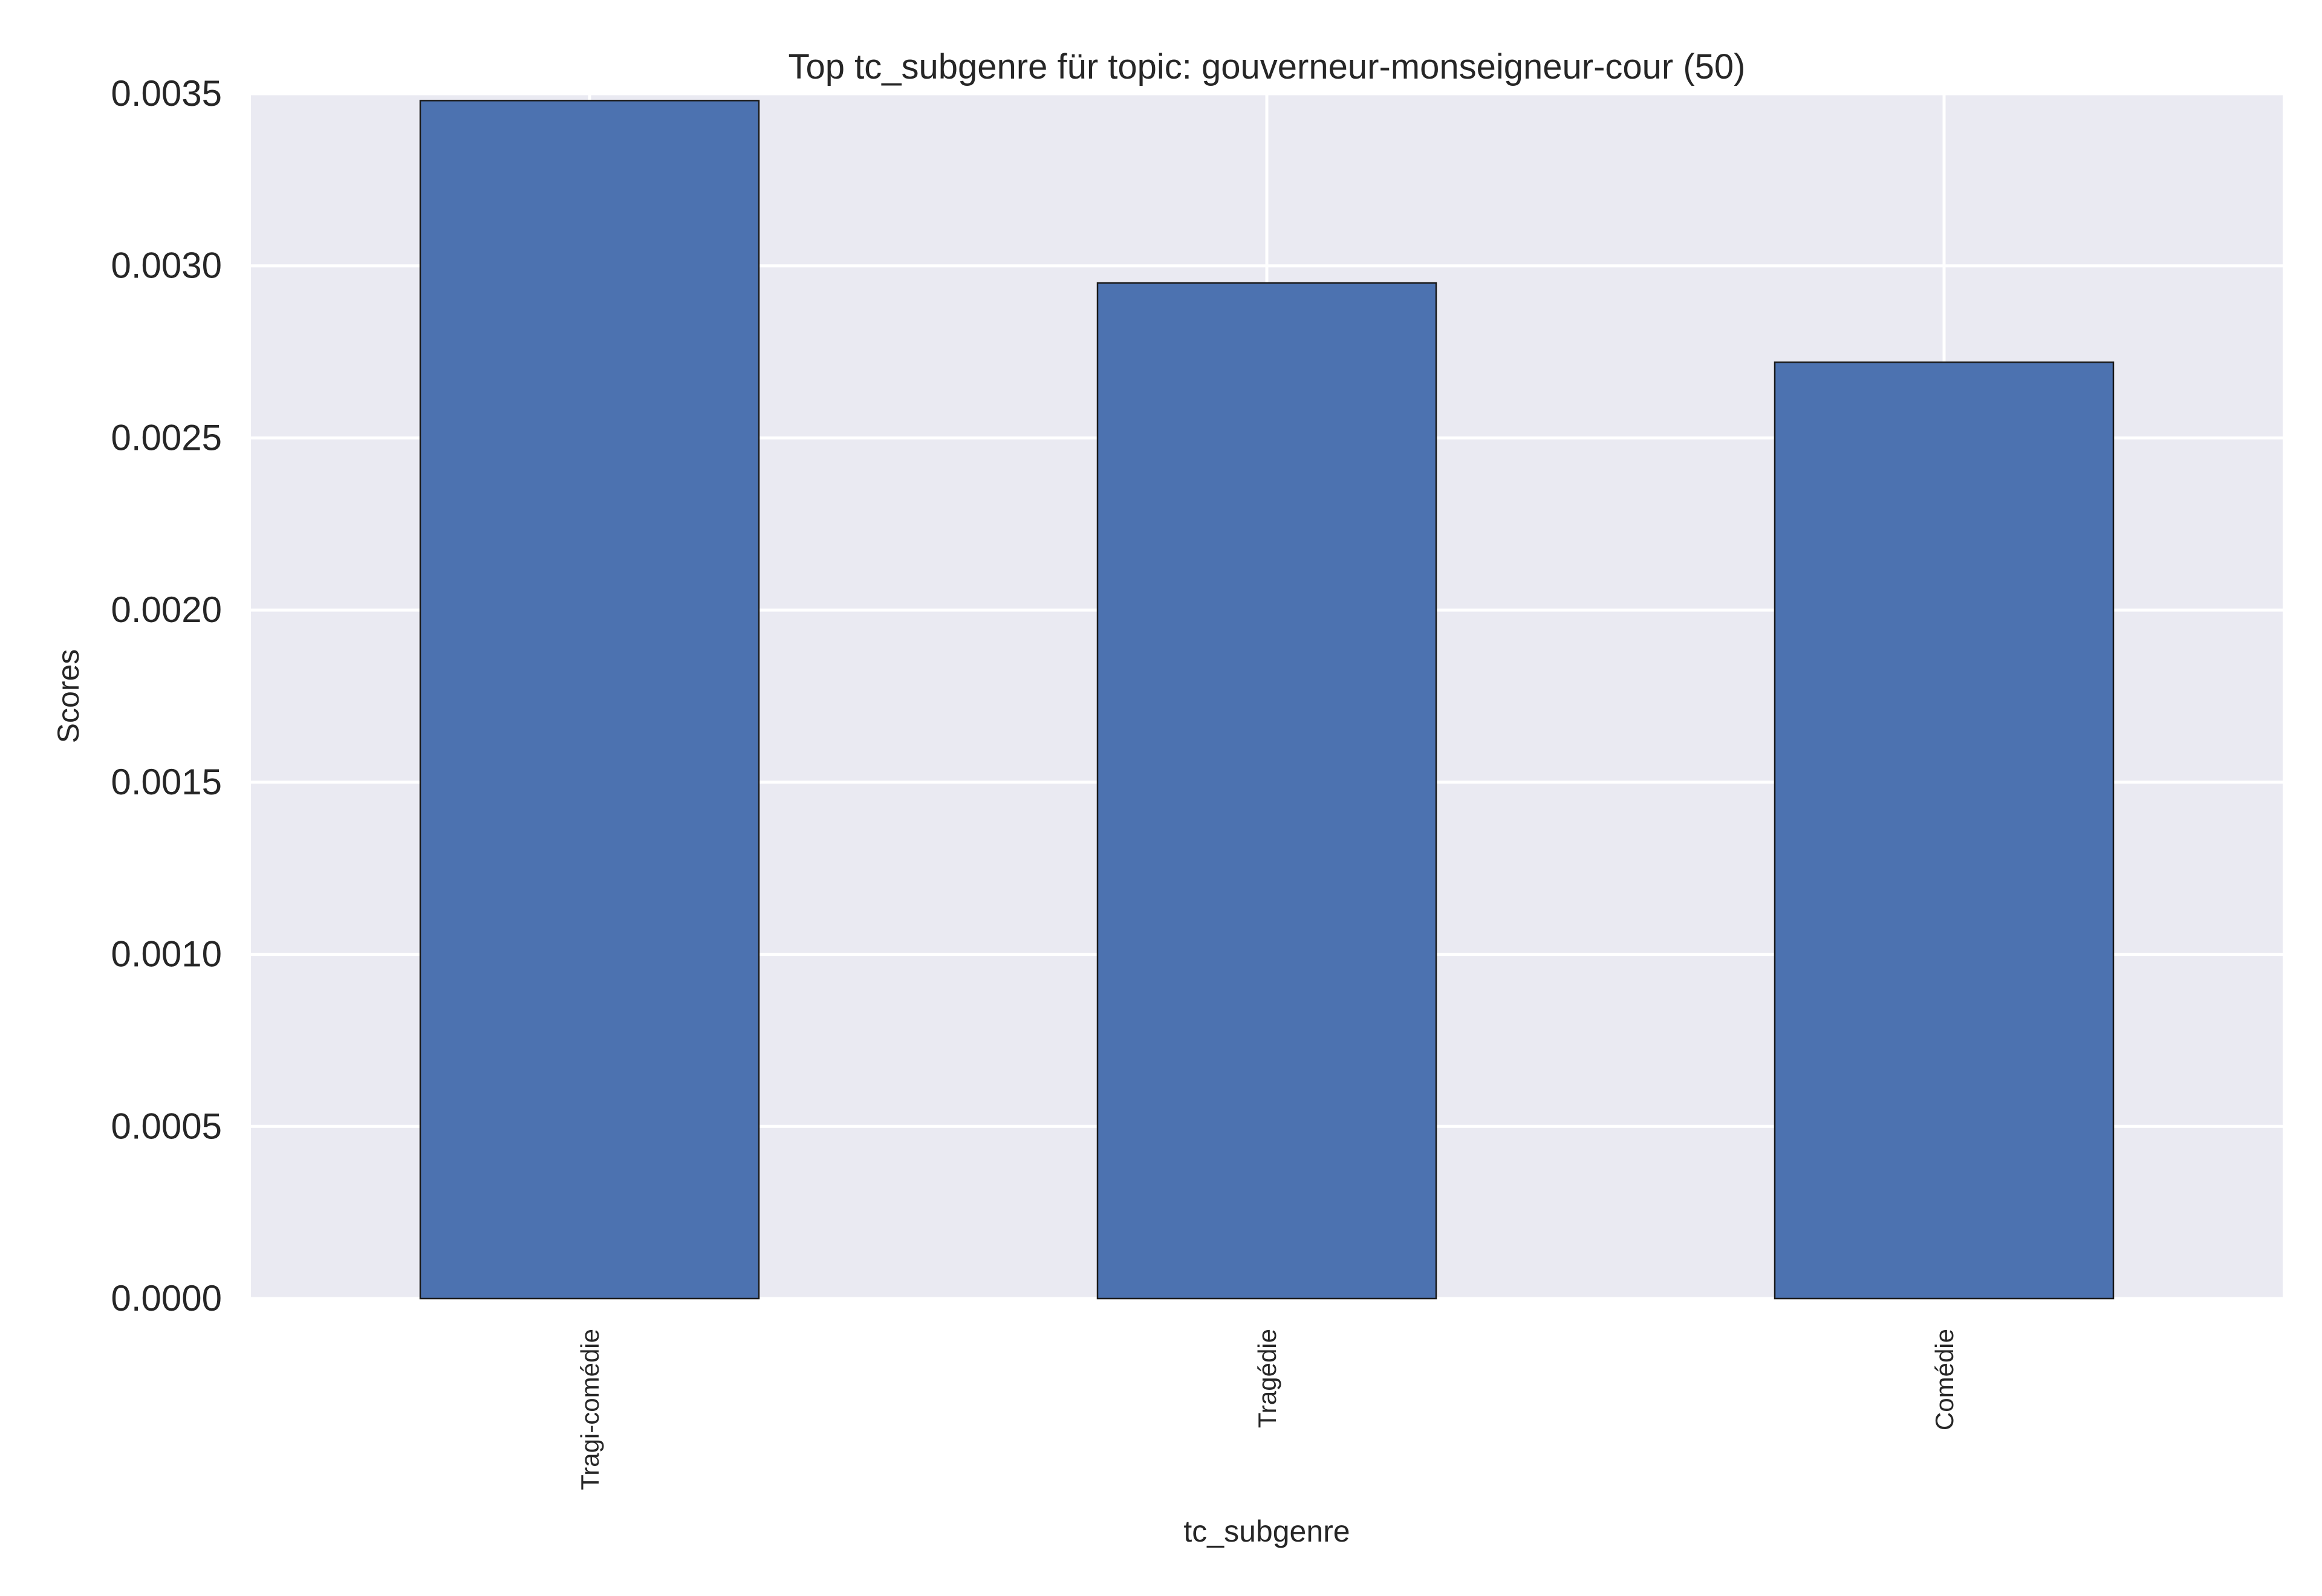 Image resolution: width=2322 pixels, height=1596 pixels. I want to click on x-tick-label: Tragédie, so click(1267, 1378).